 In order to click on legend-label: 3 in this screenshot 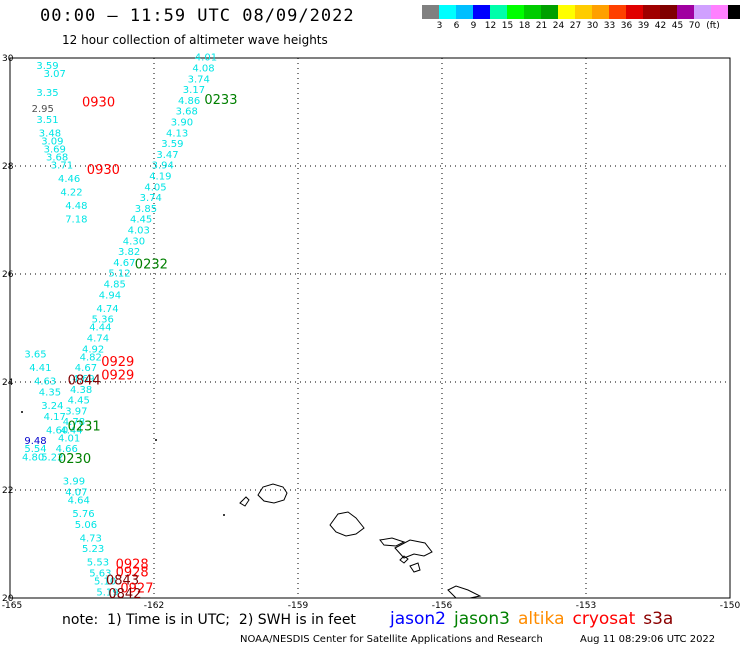, I will do `click(439, 26)`.